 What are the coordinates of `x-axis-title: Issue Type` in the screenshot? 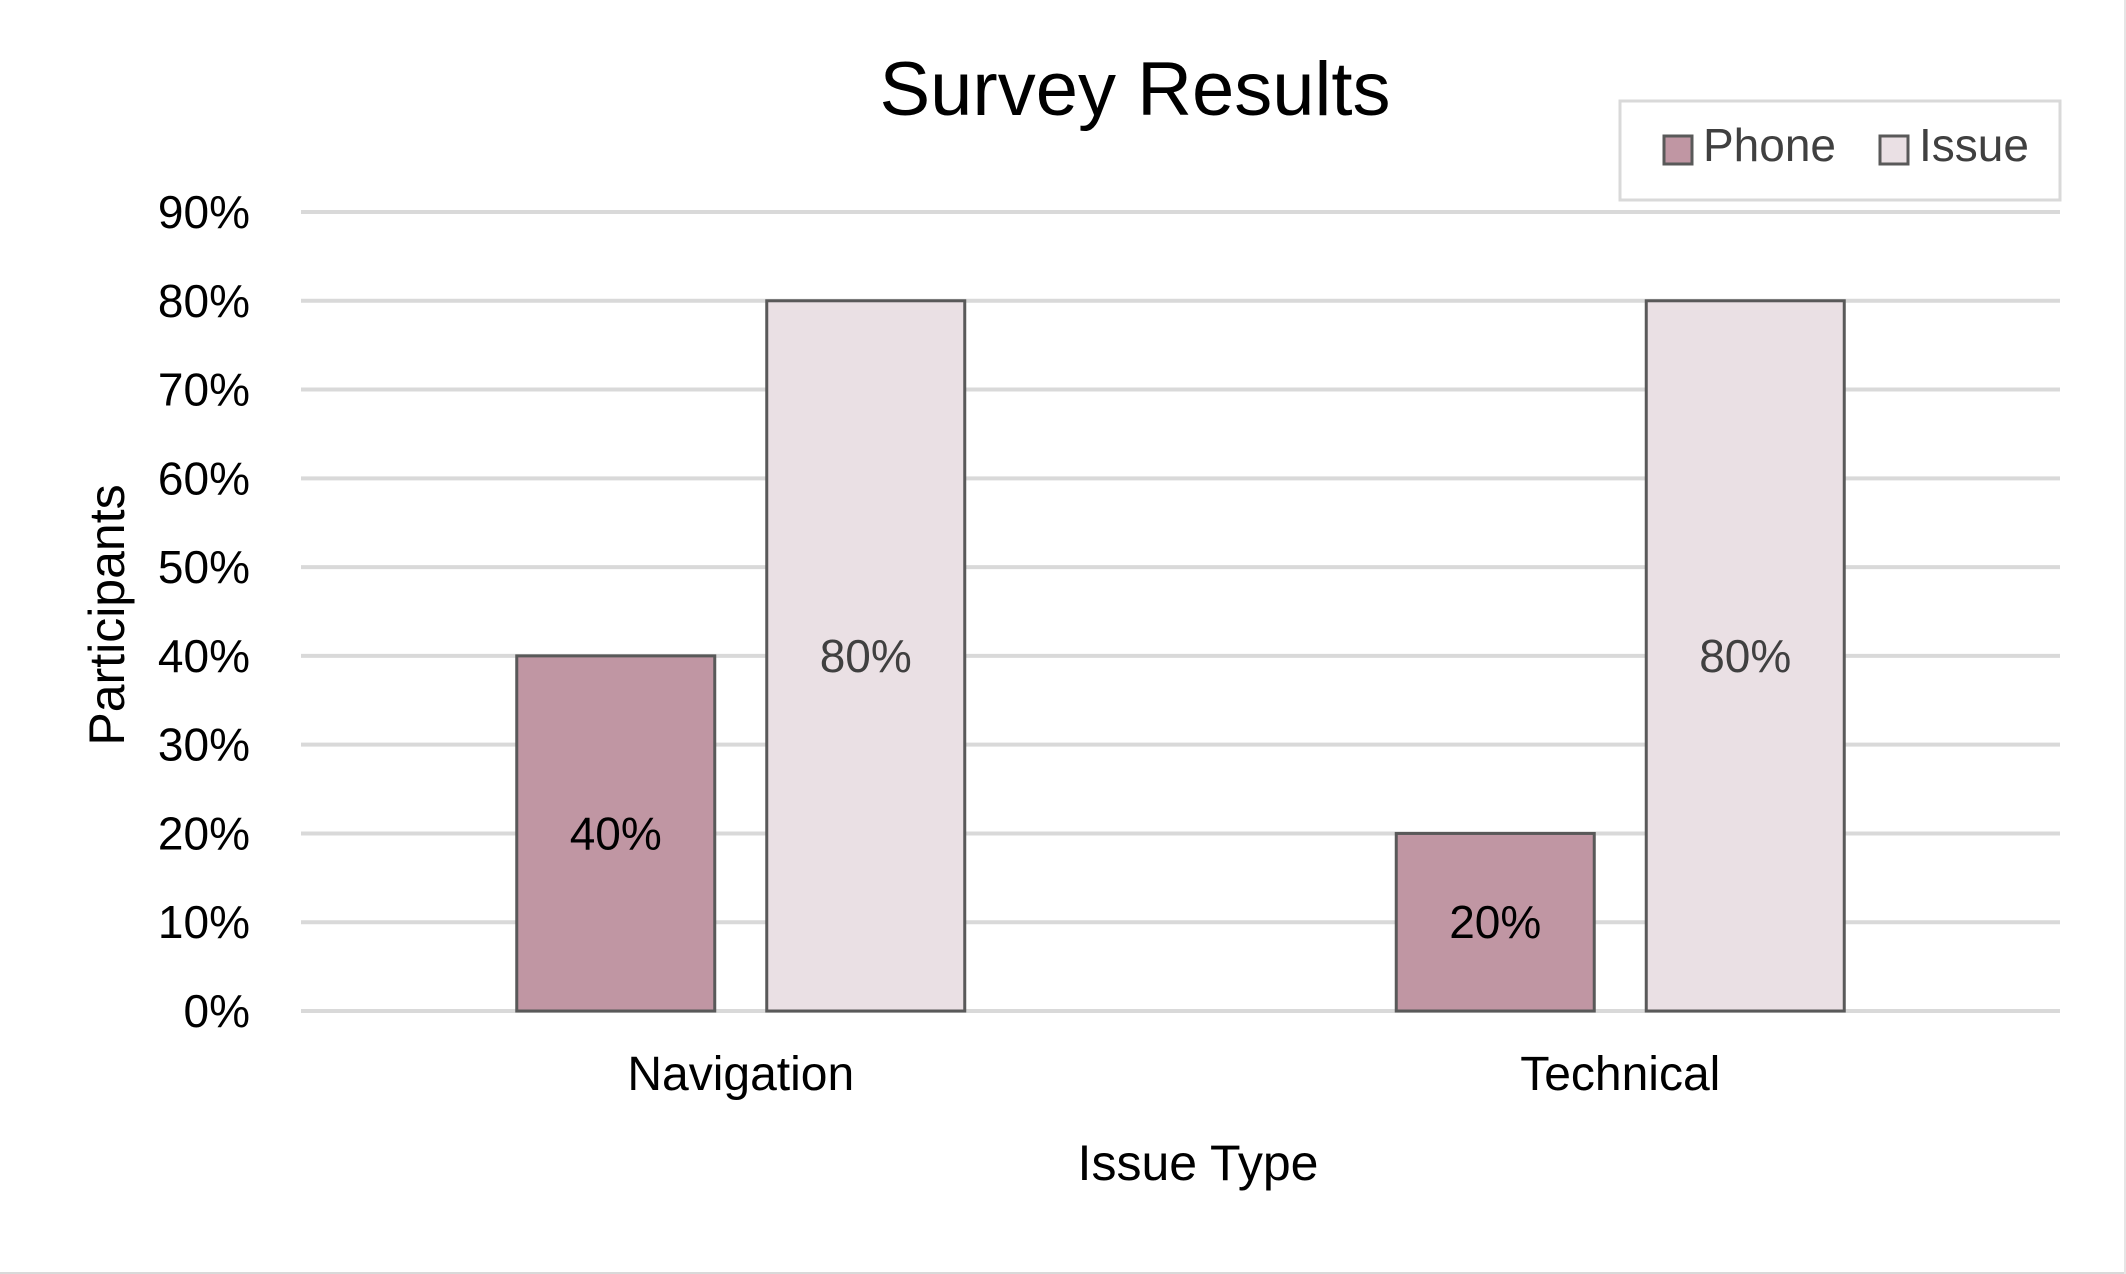 It's located at (1198, 1163).